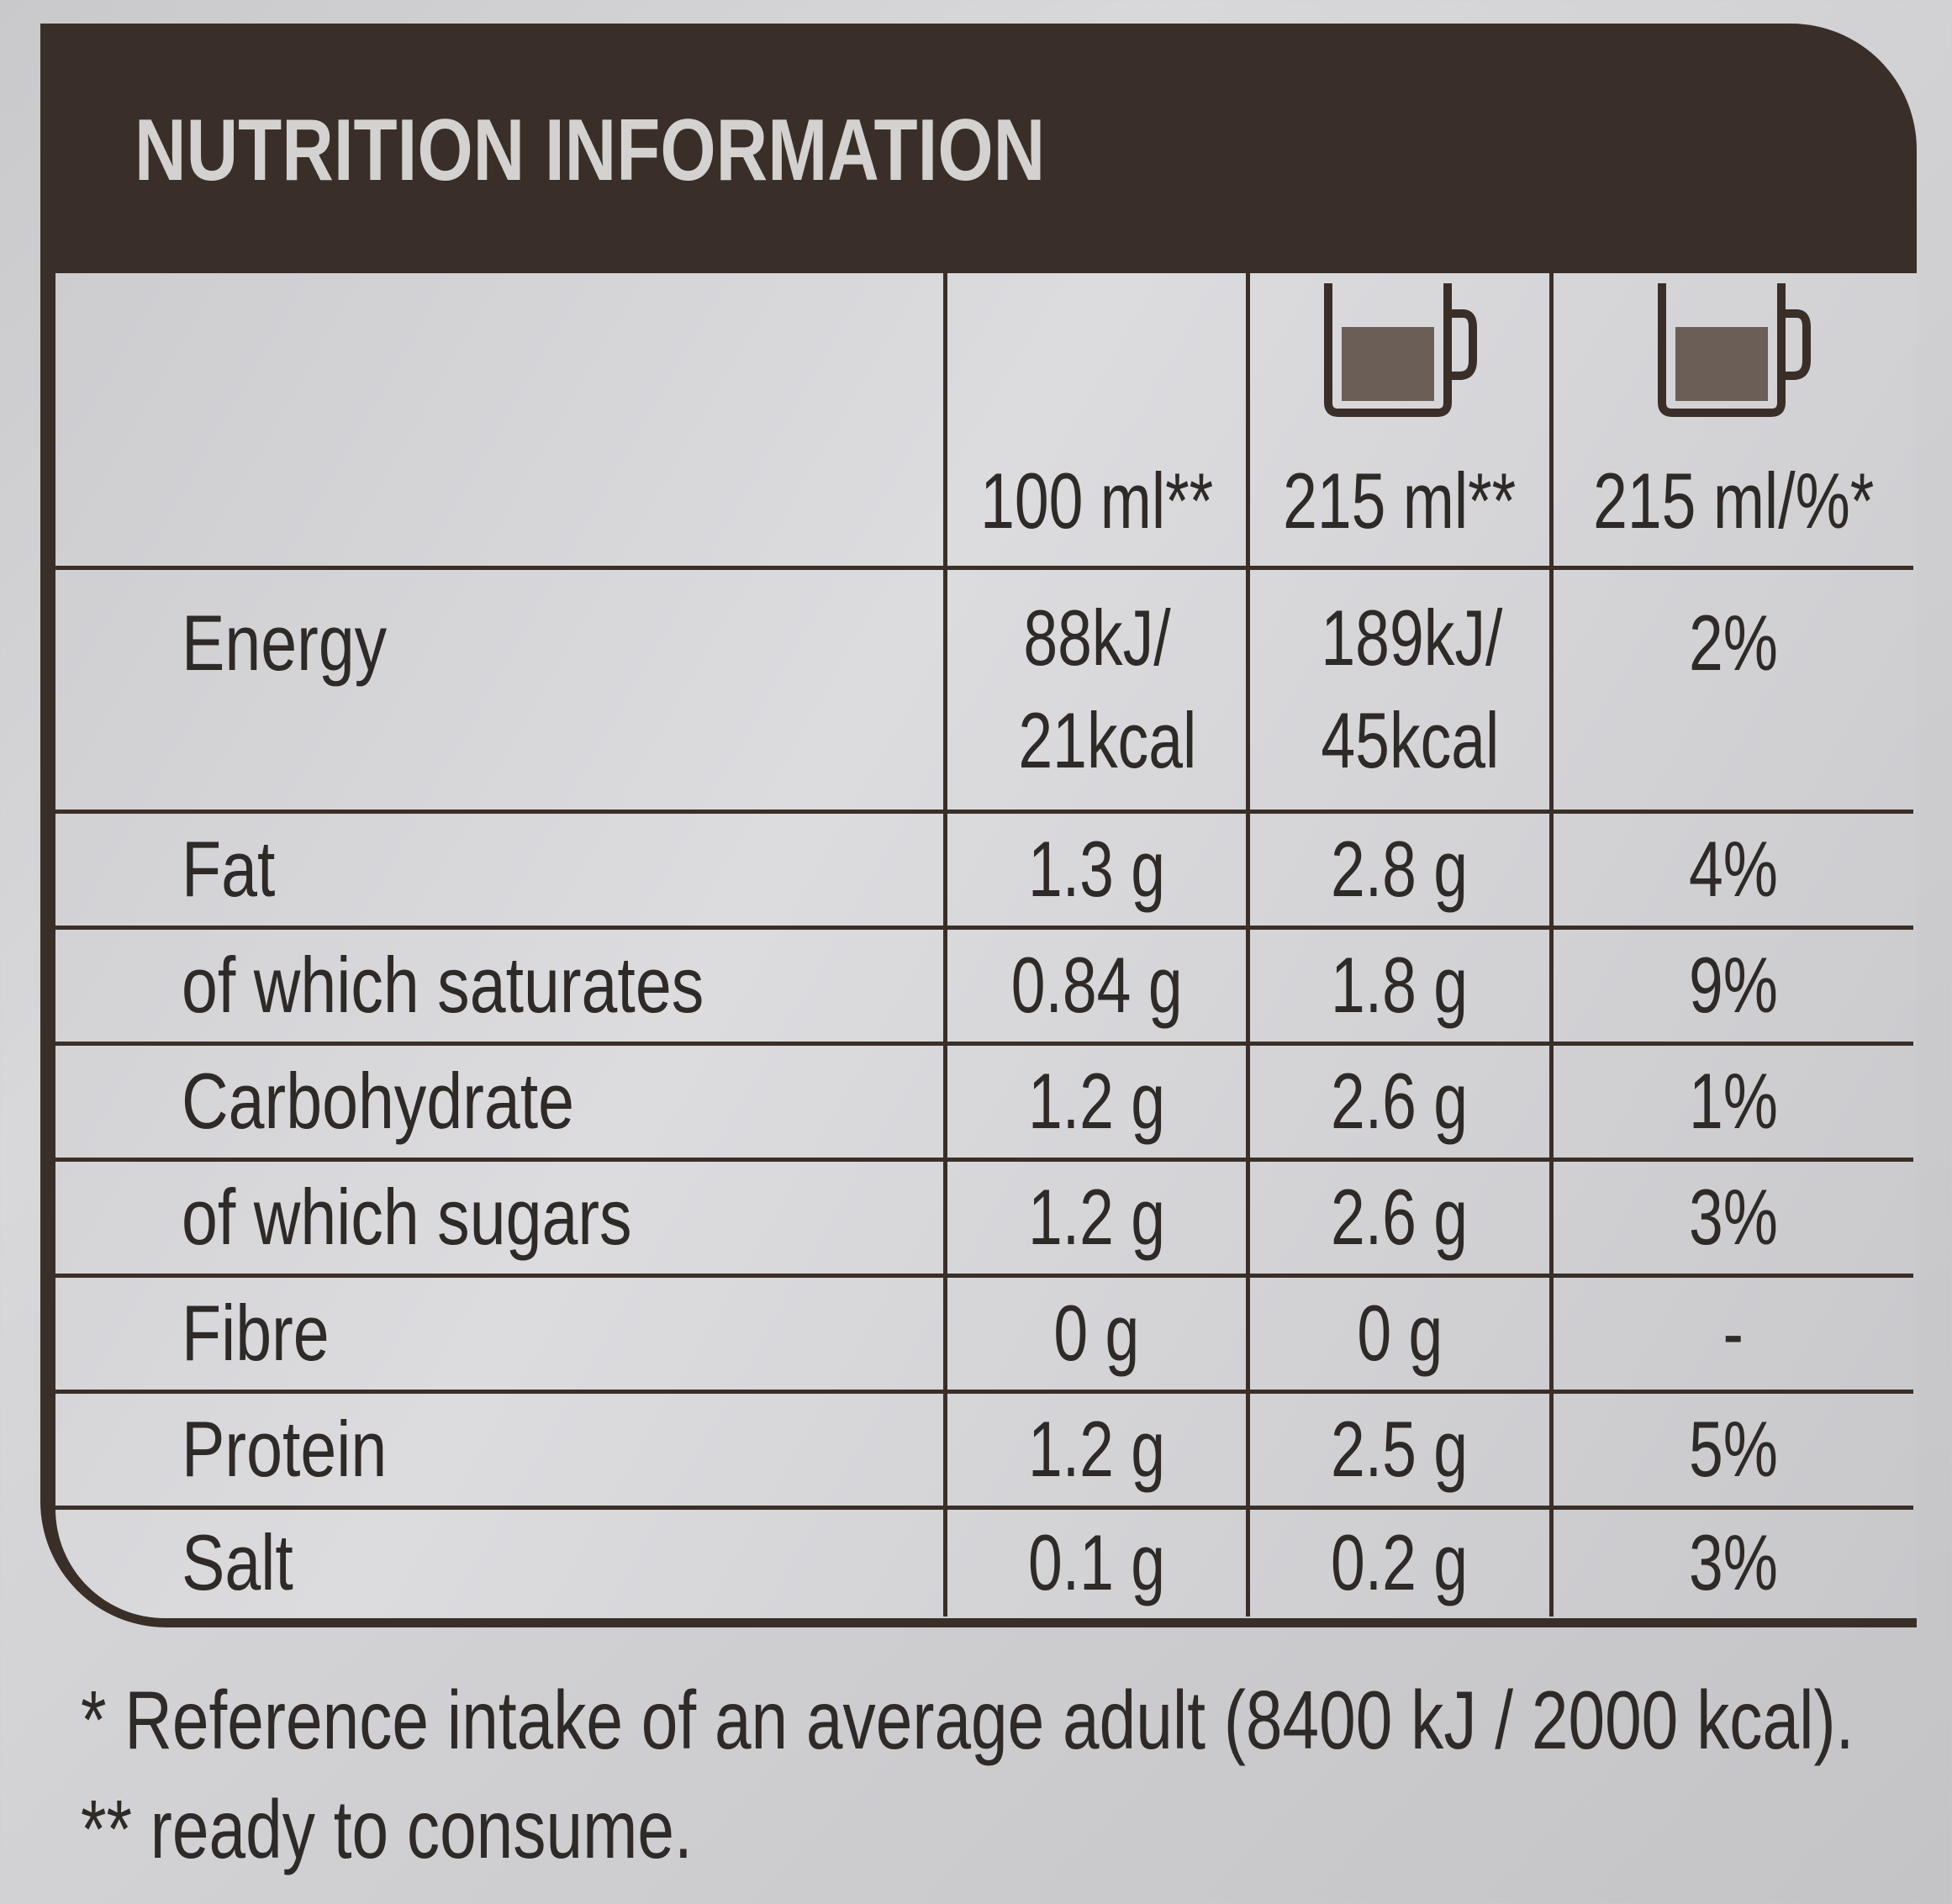 This screenshot has height=1904, width=1952. I want to click on table-row: Protein 1.2 g 2.5 g 5%, so click(984, 1449).